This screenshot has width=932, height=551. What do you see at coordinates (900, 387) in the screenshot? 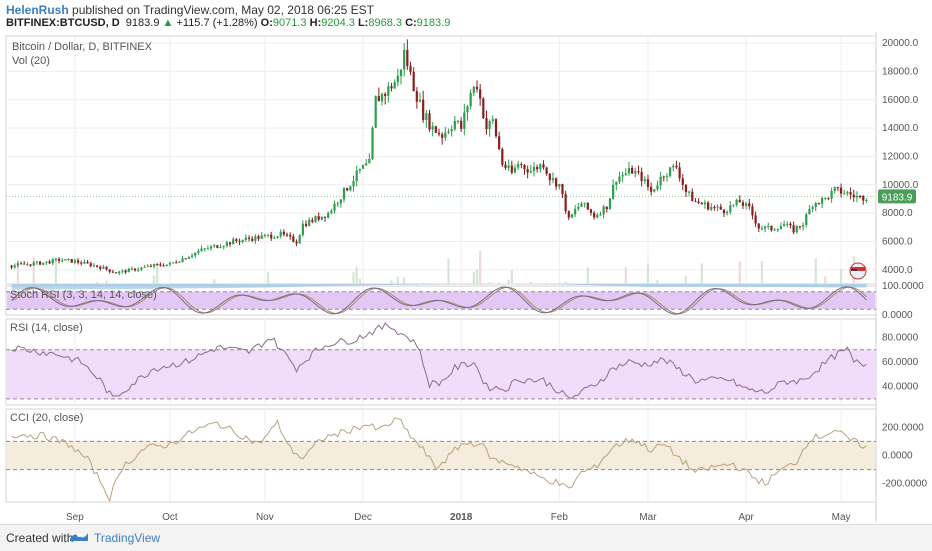
I see `indicator-axis-label: 40.0000` at bounding box center [900, 387].